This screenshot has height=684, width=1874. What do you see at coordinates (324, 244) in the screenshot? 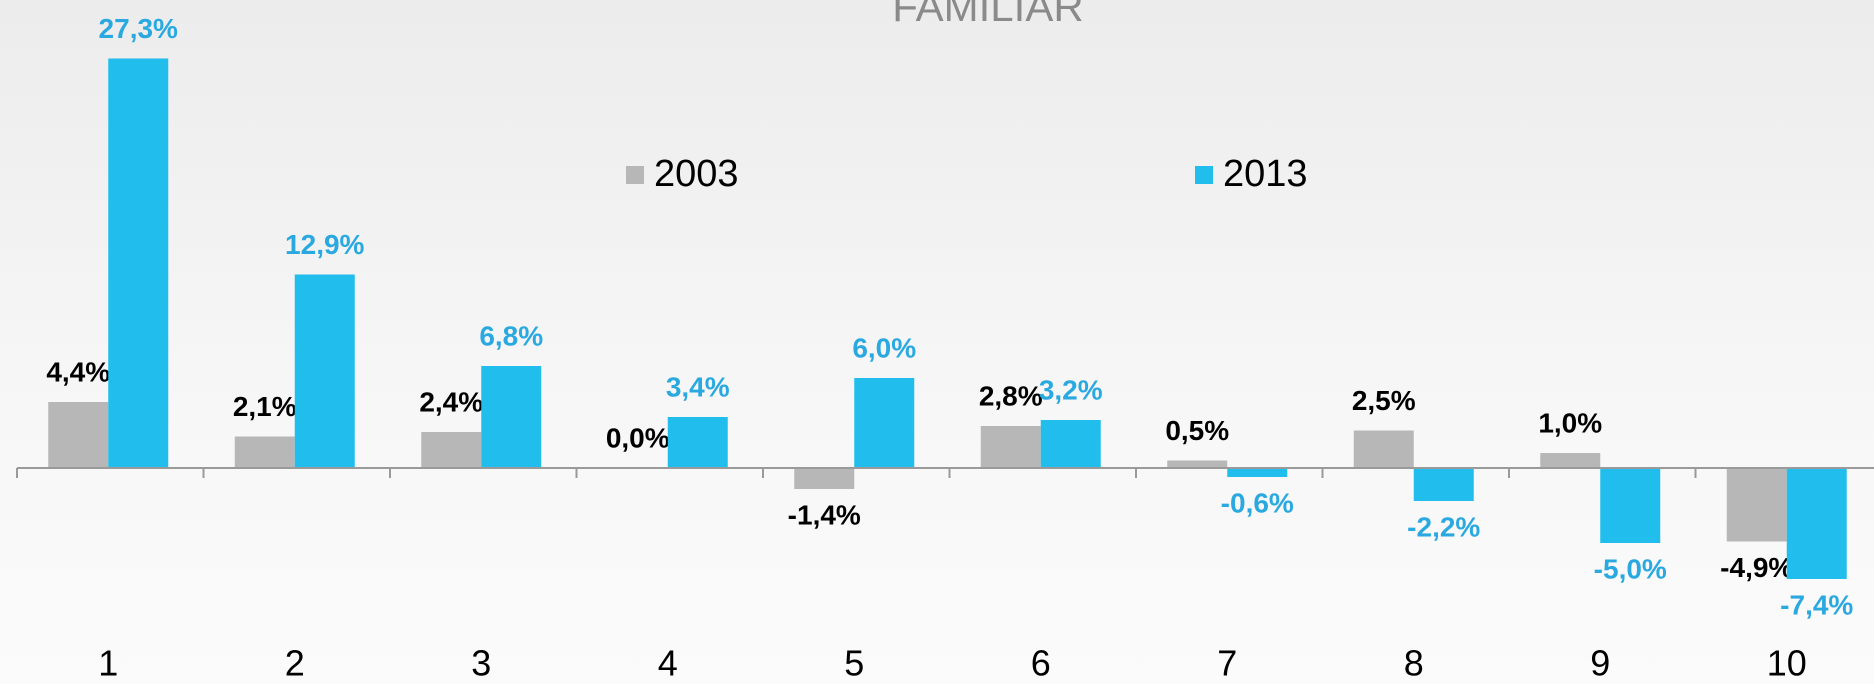
I see `value-label: 12,9%` at bounding box center [324, 244].